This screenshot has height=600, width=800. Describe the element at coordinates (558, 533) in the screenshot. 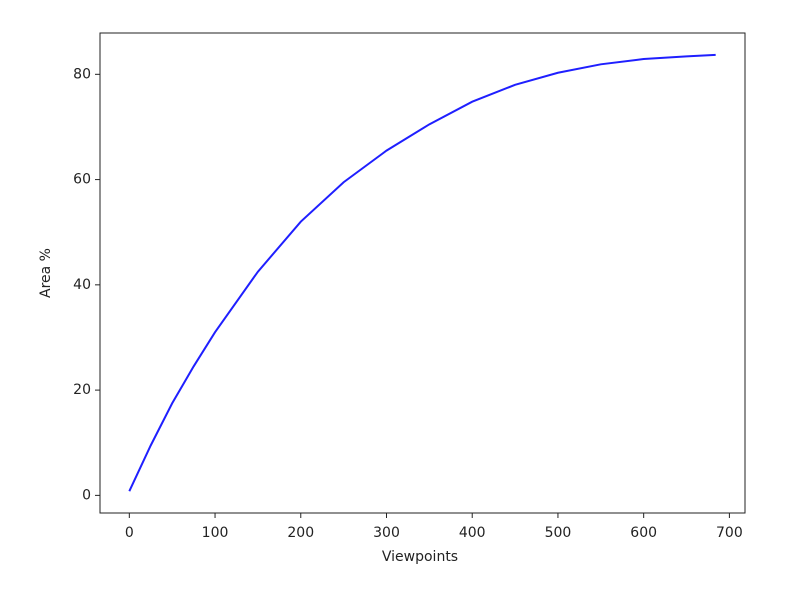

I see `x-tick-label: 500` at that location.